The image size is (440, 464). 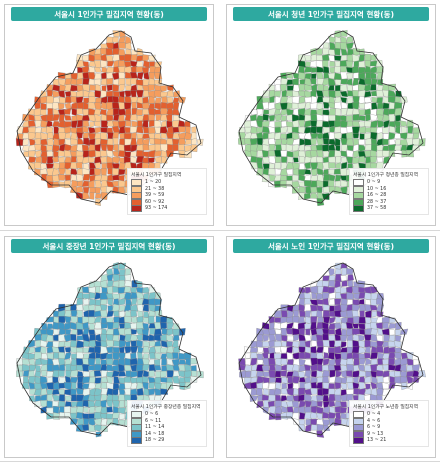 I want to click on legend-range: 6 ~ 11, so click(x=153, y=421).